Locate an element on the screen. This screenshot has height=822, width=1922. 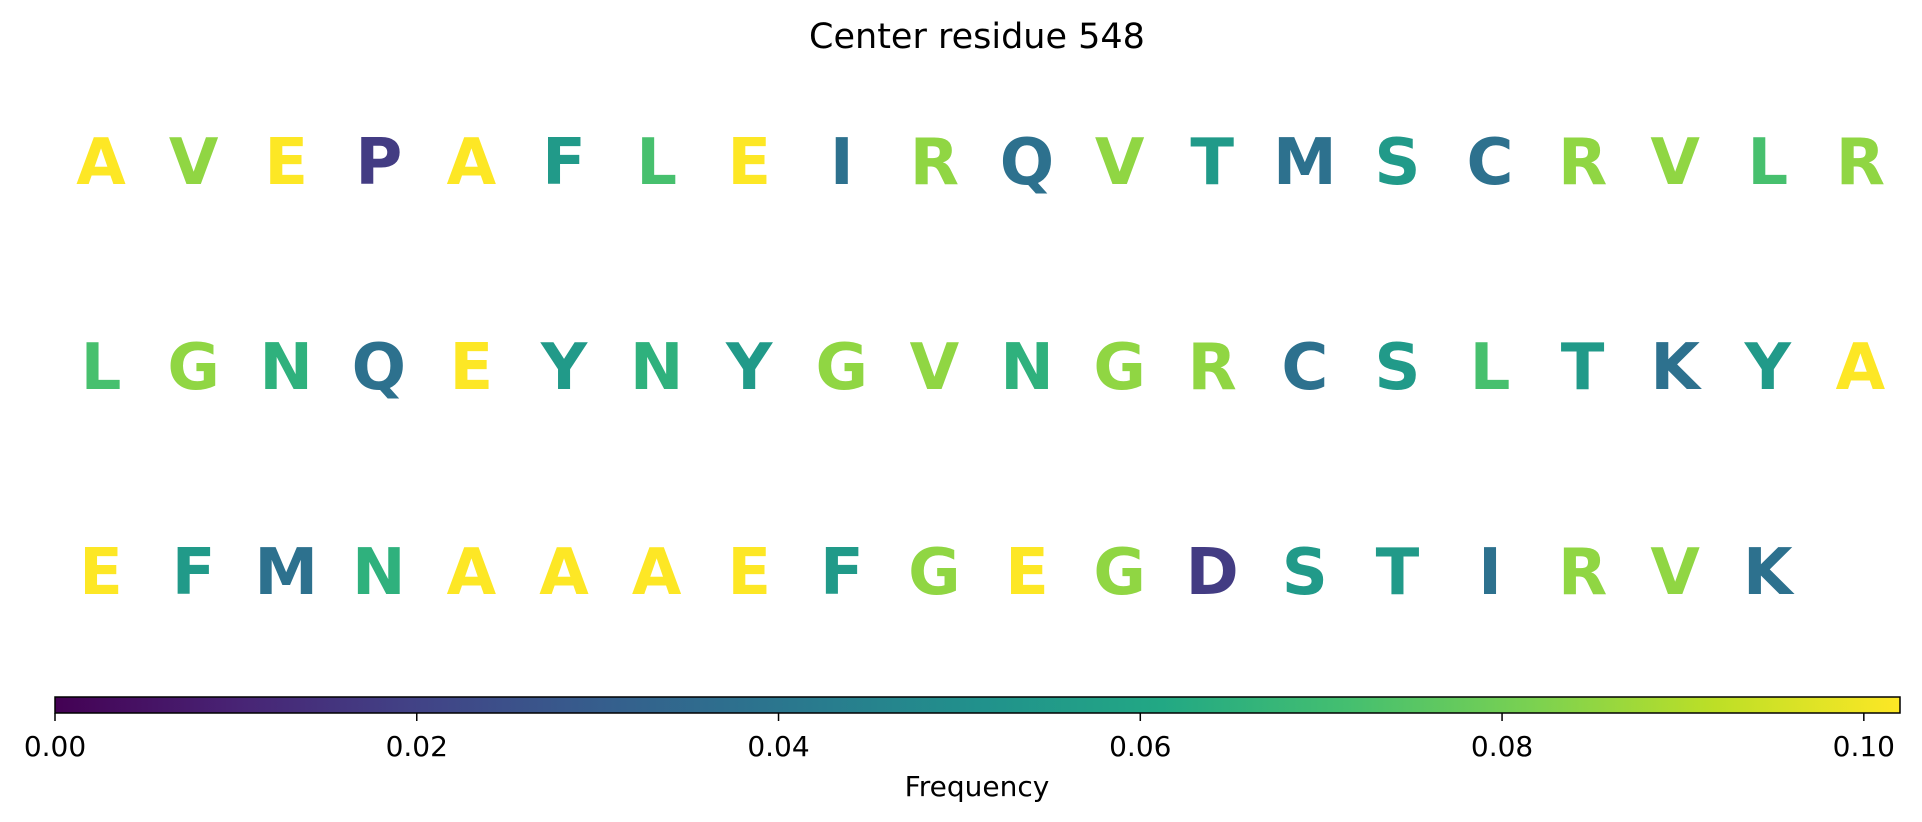
colorbar-tick-label: 0.06 is located at coordinates (1140, 746).